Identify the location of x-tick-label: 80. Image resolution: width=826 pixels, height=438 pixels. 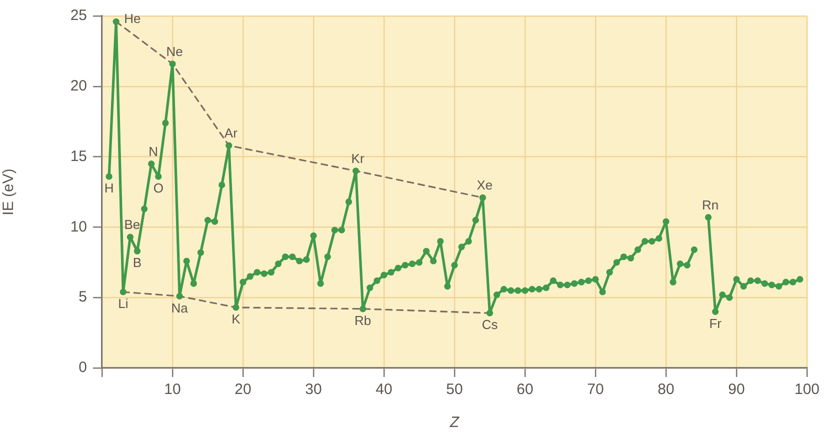
(666, 389).